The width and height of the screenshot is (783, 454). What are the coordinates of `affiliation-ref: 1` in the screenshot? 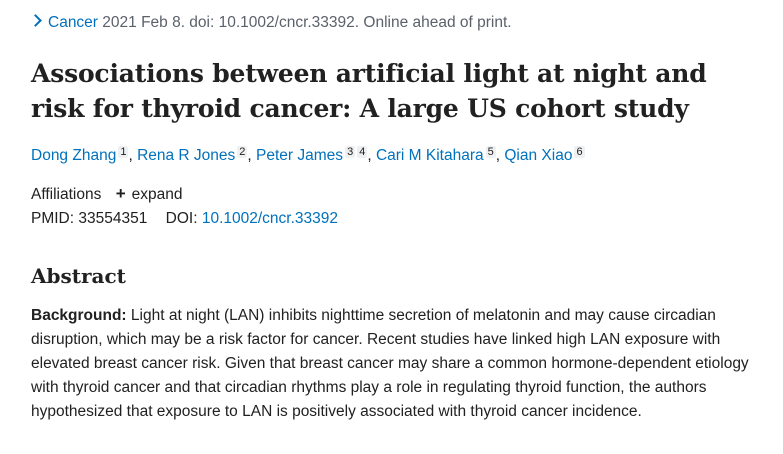 It's located at (123, 152).